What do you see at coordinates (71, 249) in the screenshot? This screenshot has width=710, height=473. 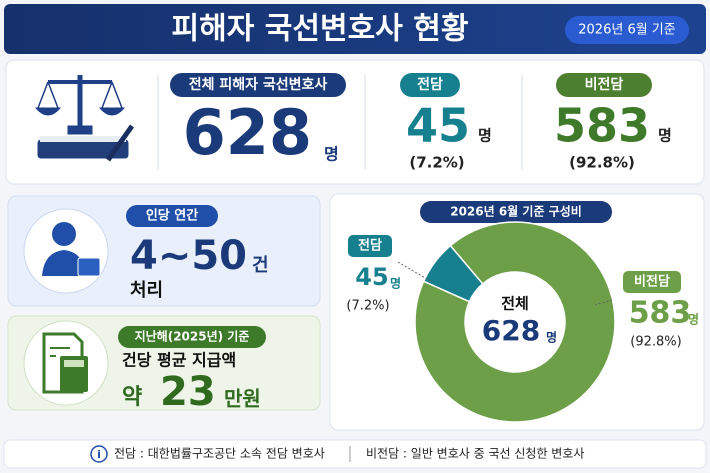 I see `person-icon` at bounding box center [71, 249].